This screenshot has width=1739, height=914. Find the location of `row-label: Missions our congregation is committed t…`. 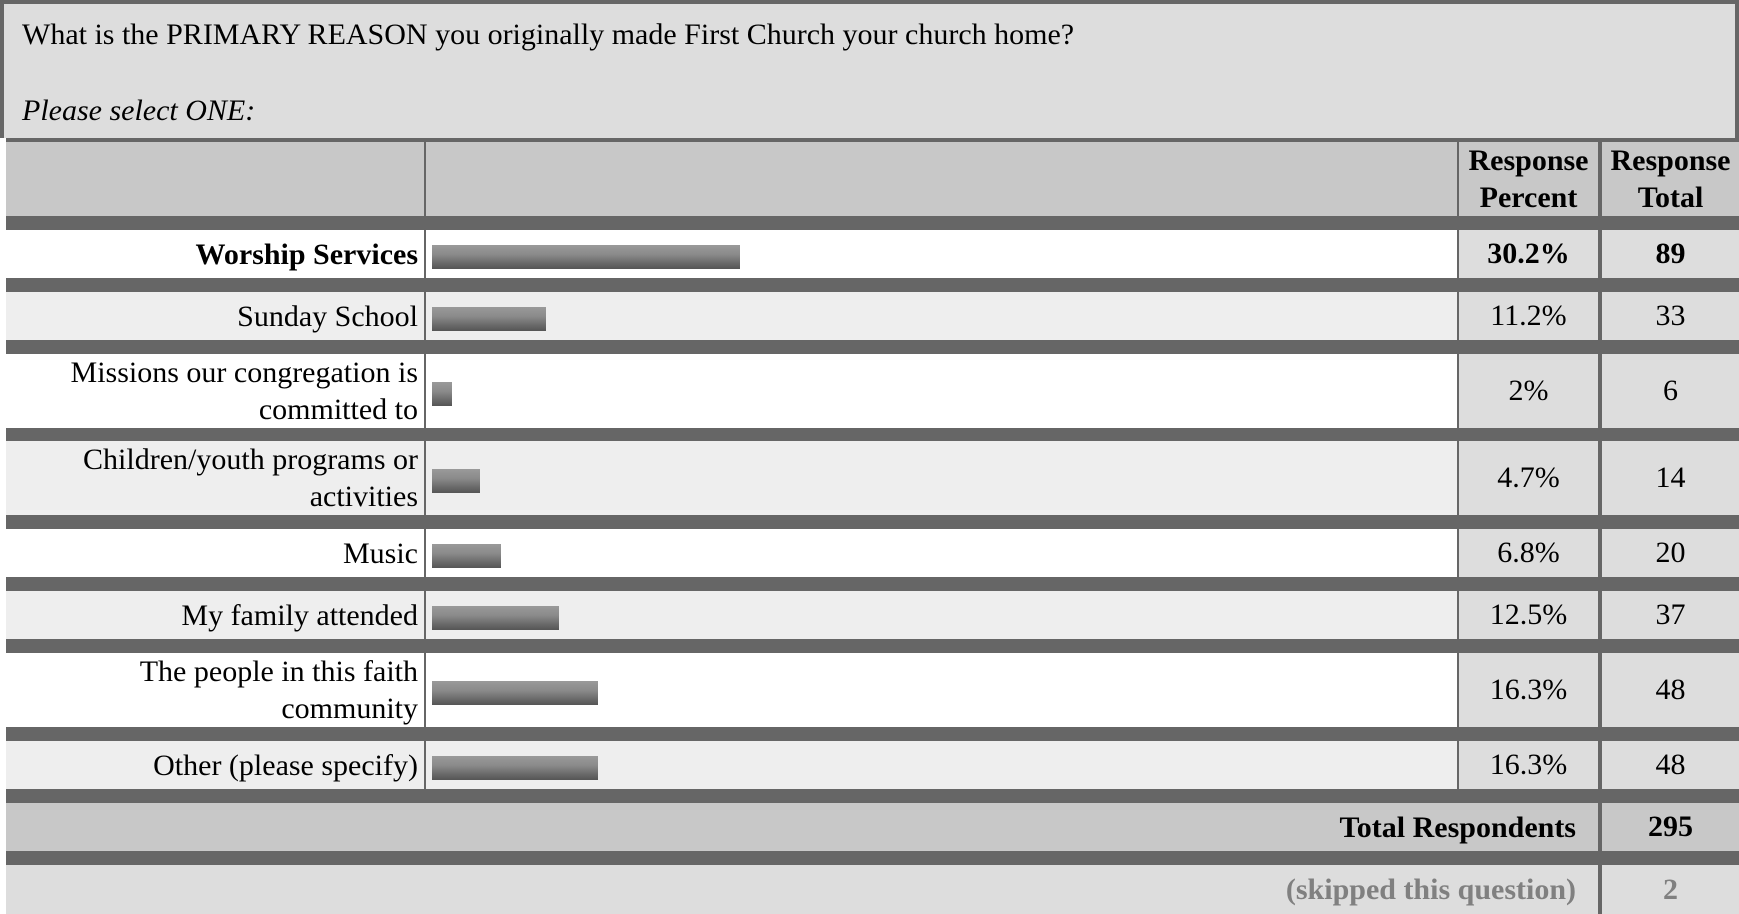

row-label: Missions our congregation is committed t… is located at coordinates (215, 391).